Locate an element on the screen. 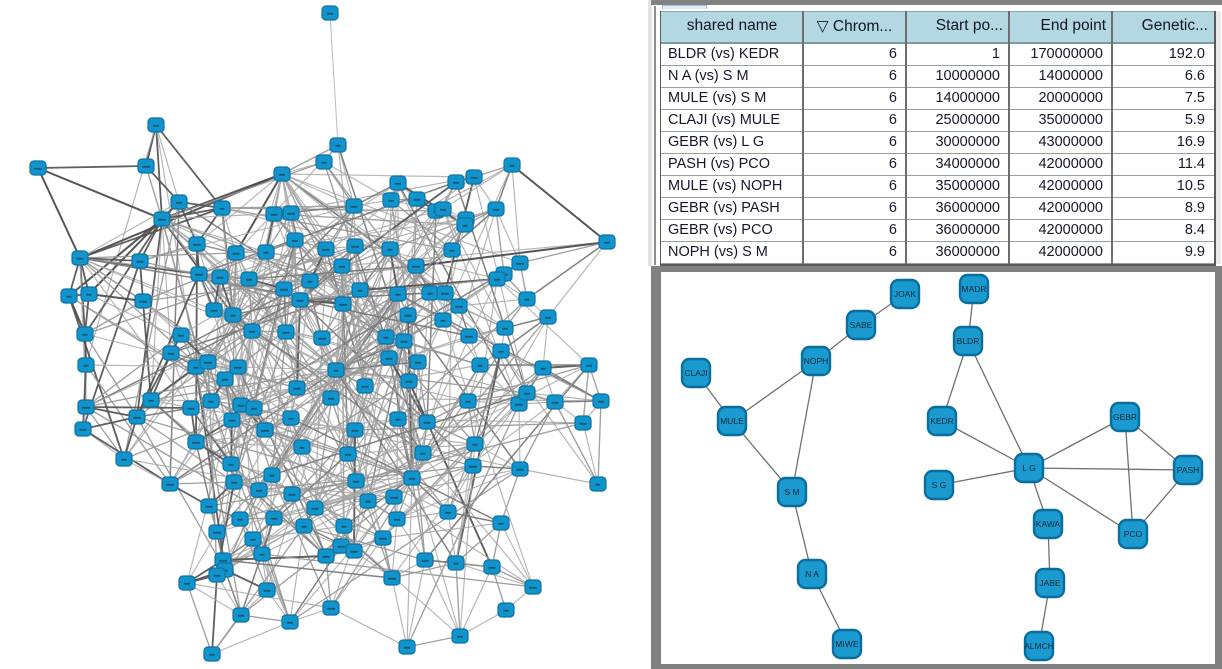  svg-text: MADR is located at coordinates (973, 289).